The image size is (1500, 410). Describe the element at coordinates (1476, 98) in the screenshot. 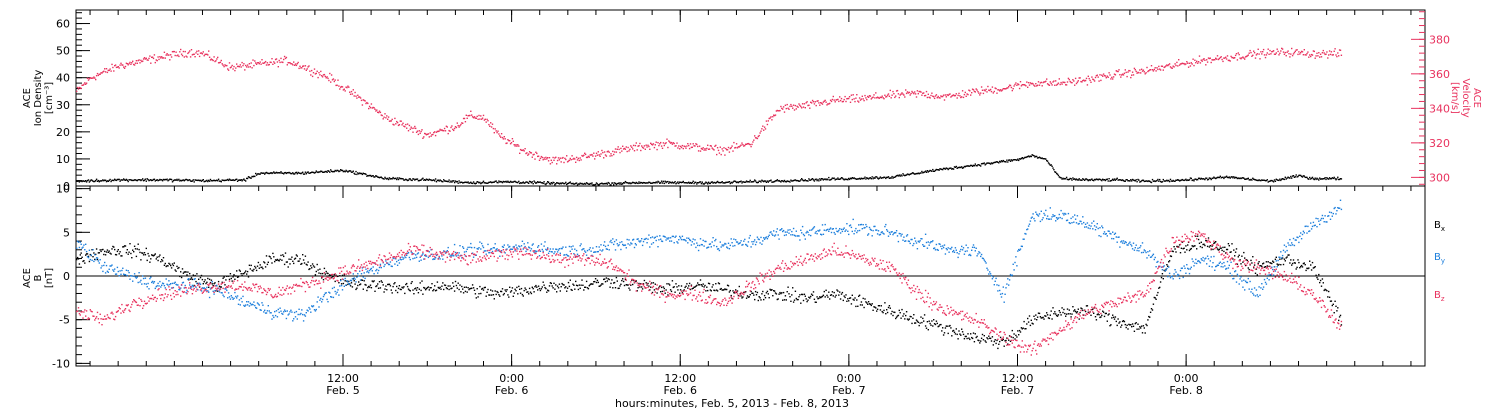

I see `right-y-label-line: ACE` at that location.